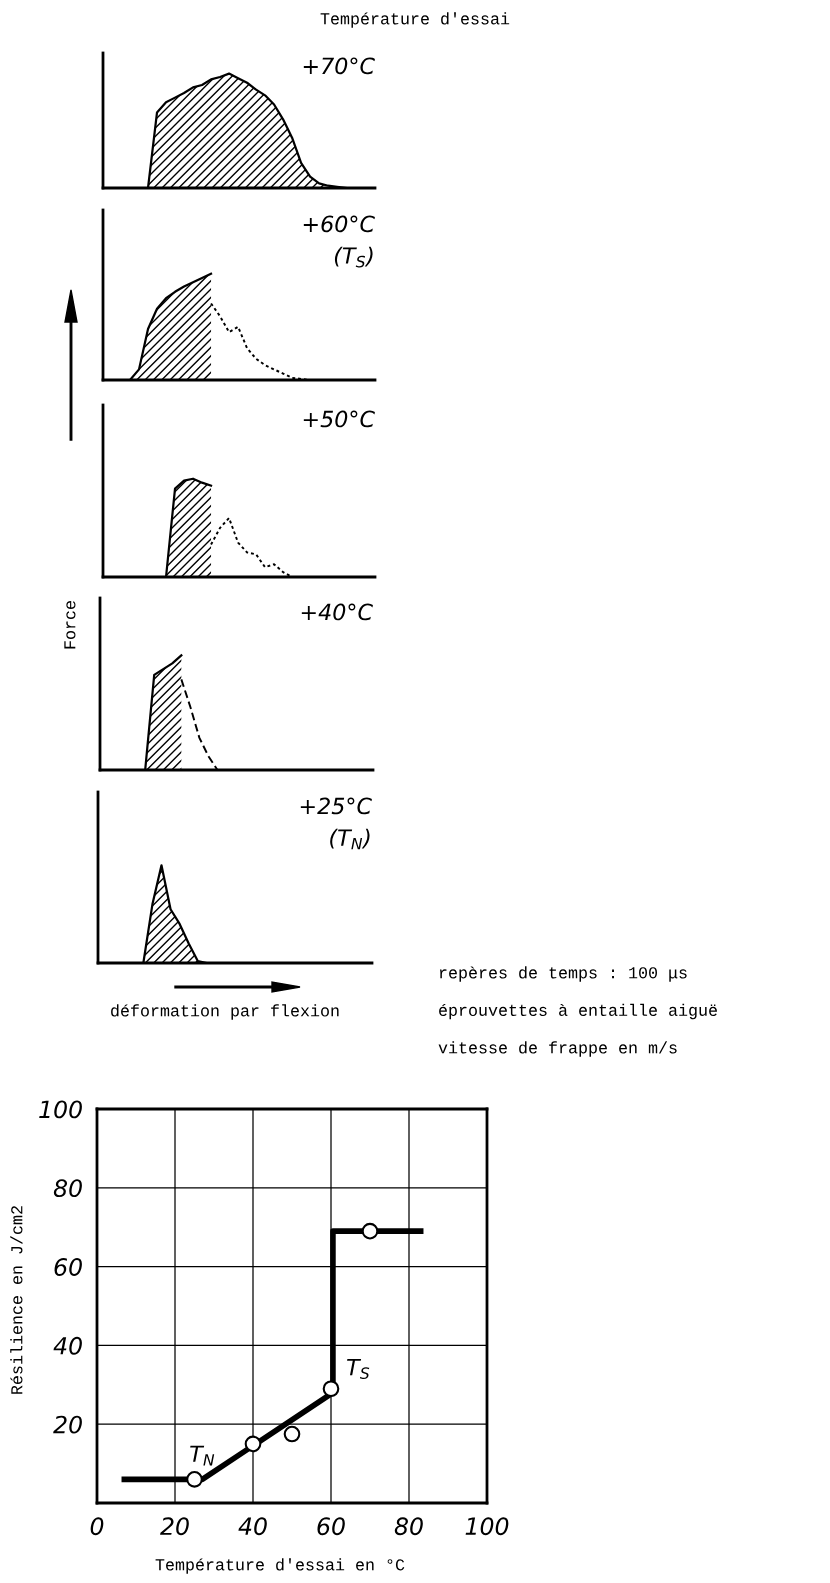  I want to click on text: vitesse de frappe en m/s, so click(557, 1049).